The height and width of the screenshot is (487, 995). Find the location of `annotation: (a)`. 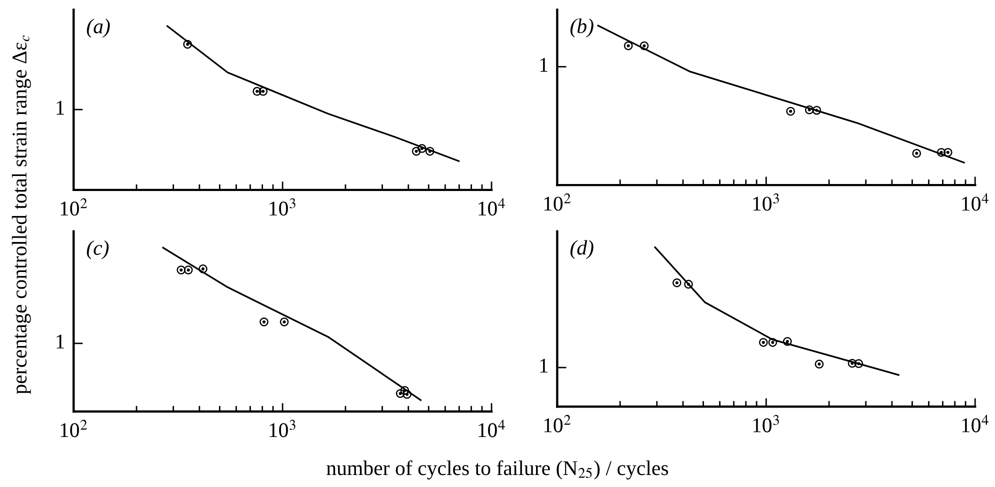

annotation: (a) is located at coordinates (98, 28).